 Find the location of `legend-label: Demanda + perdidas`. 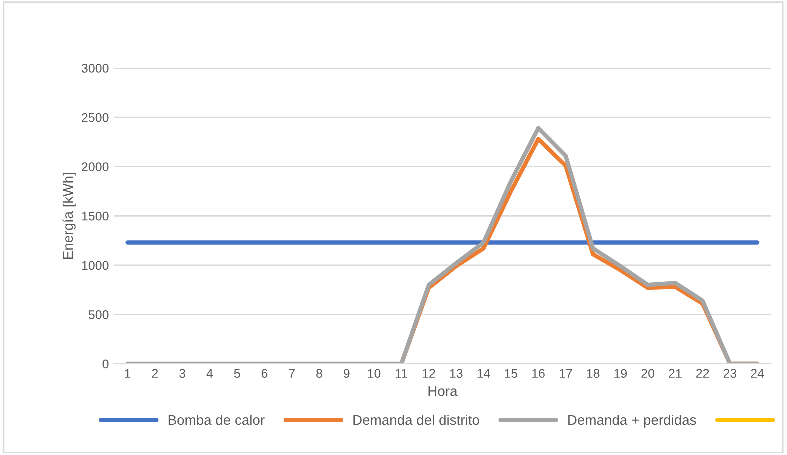

legend-label: Demanda + perdidas is located at coordinates (632, 421).